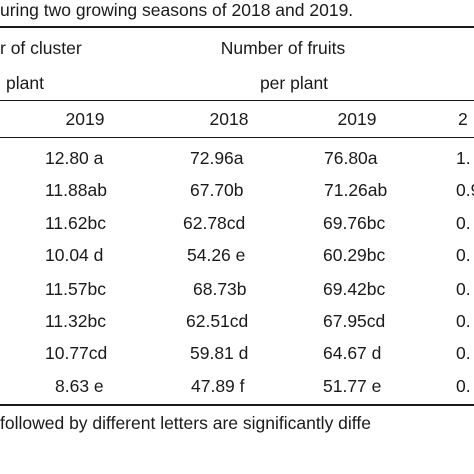 The image size is (474, 474). Describe the element at coordinates (75, 223) in the screenshot. I see `cell-cluster-2019: 11.62bc` at that location.